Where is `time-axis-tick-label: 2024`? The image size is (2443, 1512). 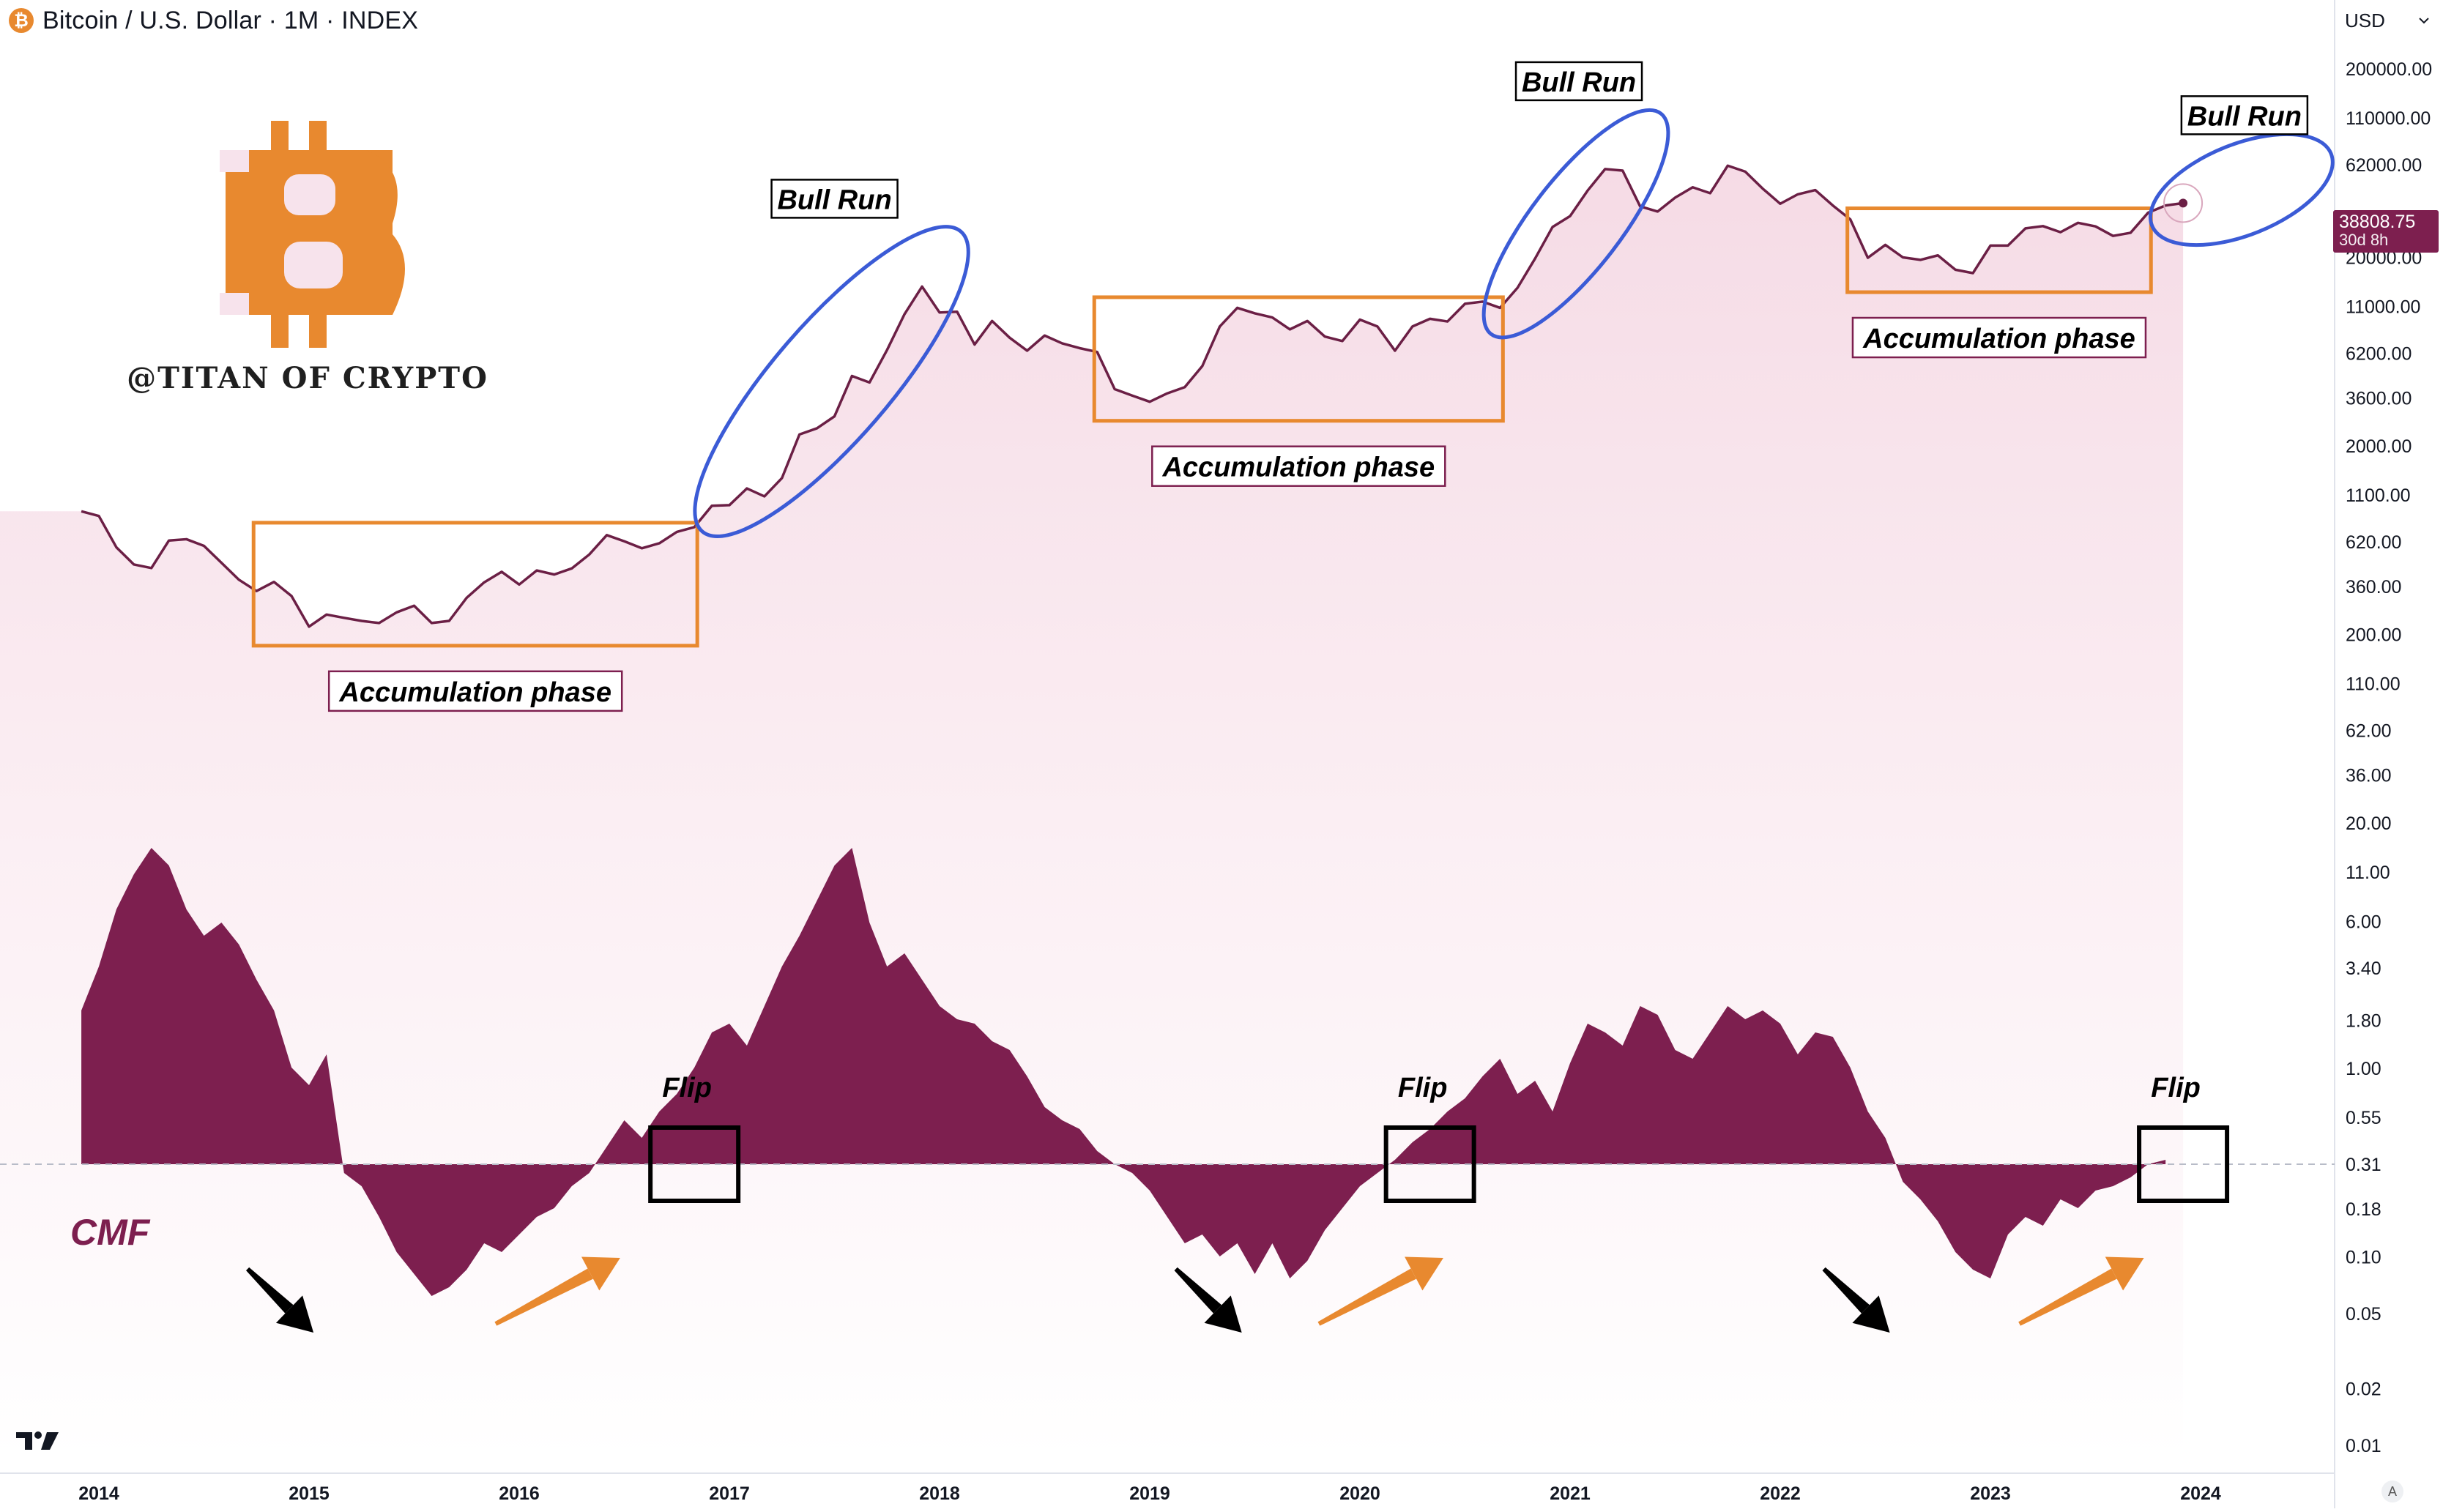 time-axis-tick-label: 2024 is located at coordinates (2200, 1493).